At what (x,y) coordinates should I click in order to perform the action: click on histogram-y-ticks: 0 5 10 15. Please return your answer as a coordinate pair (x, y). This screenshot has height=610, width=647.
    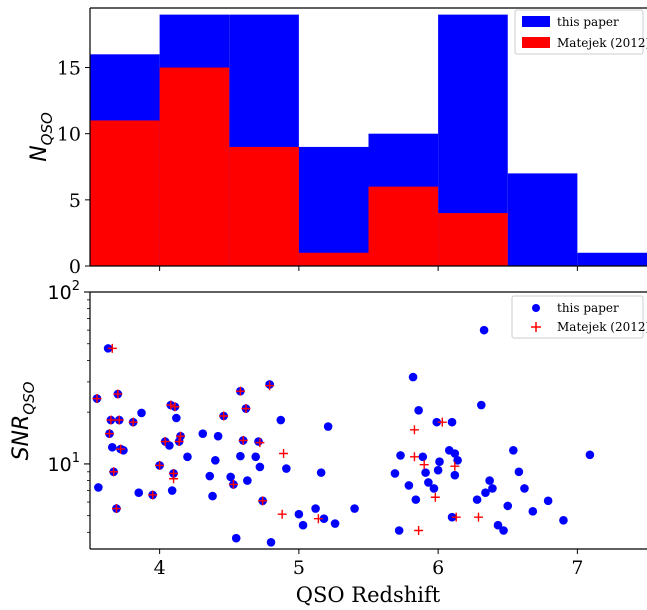
    Looking at the image, I should click on (73, 168).